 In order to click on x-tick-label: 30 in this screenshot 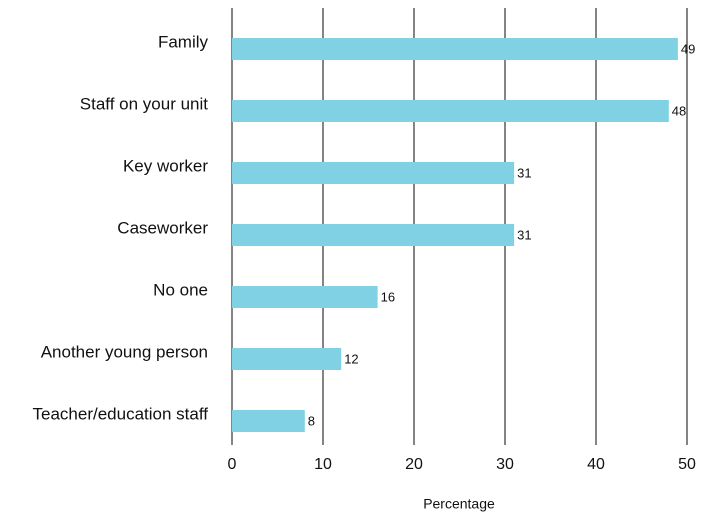, I will do `click(505, 464)`.